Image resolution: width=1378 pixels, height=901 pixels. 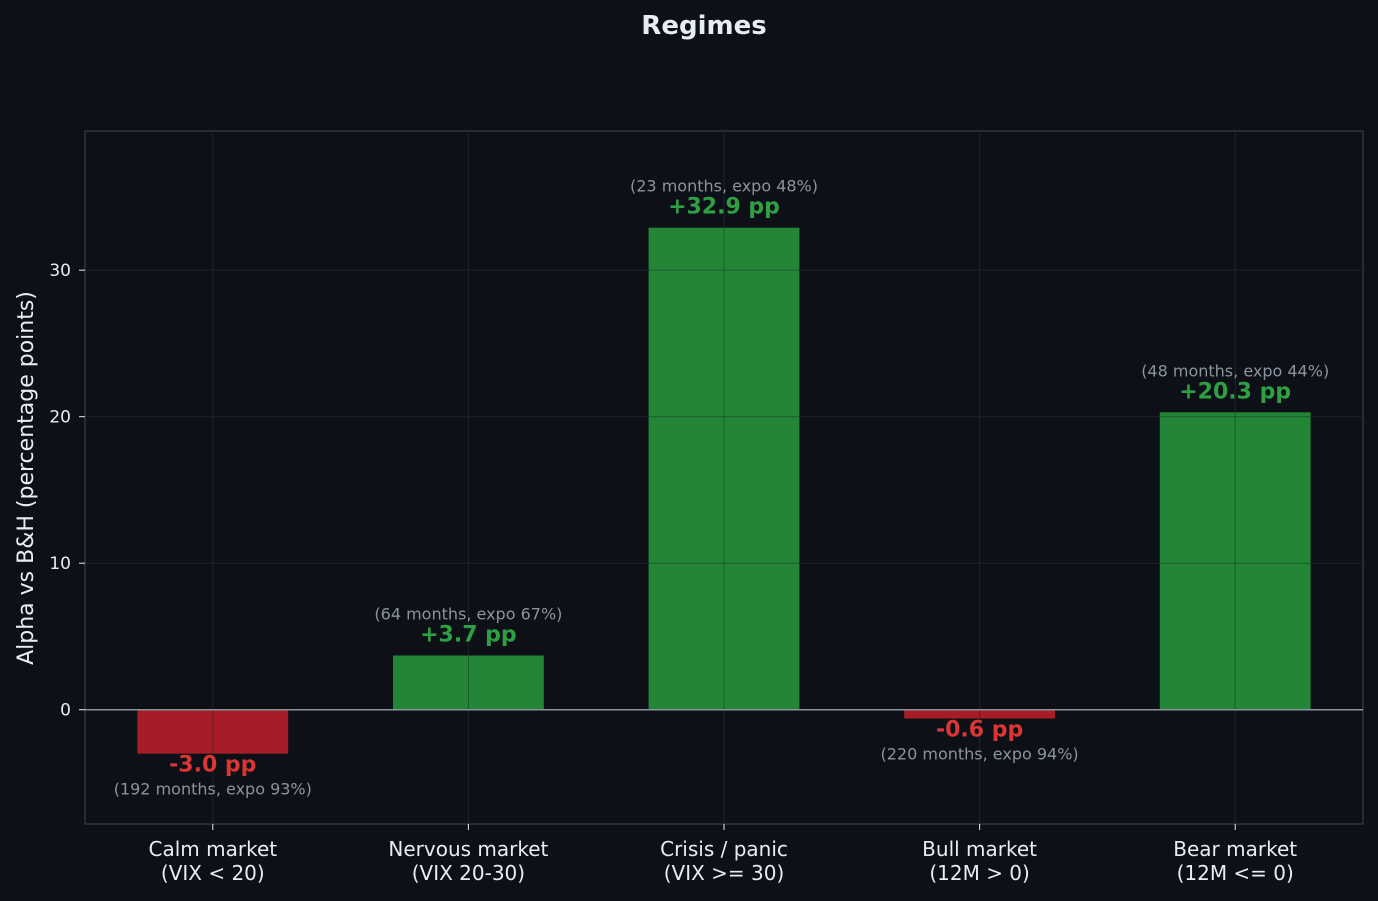 I want to click on y-tick-label: 10, so click(x=60, y=564).